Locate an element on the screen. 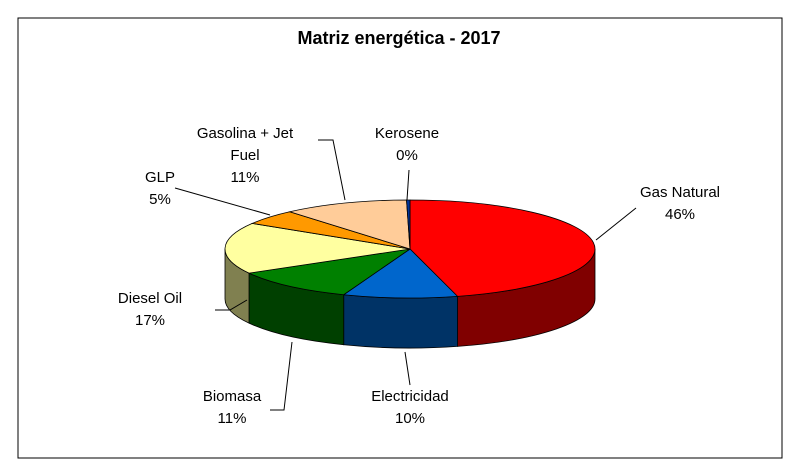 This screenshot has width=798, height=475. category-label: Kerosene is located at coordinates (407, 133).